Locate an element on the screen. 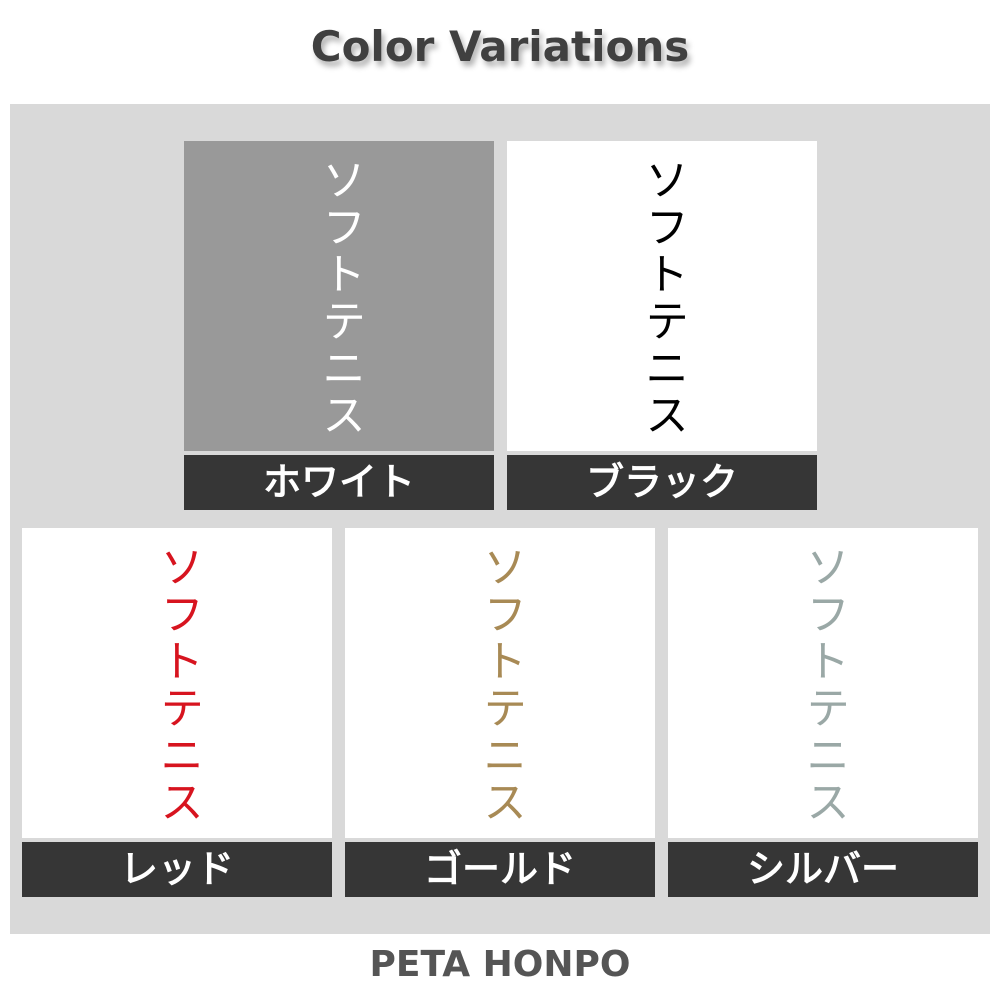  variation-label: ブラック is located at coordinates (662, 482).